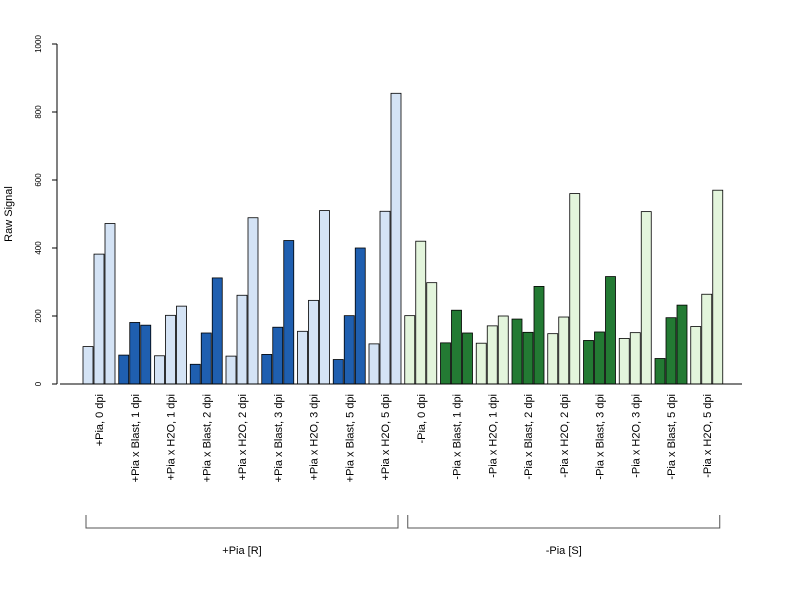 This screenshot has width=800, height=600. I want to click on y-axis: 0 200 400 600 800 1000, so click(46, 210).